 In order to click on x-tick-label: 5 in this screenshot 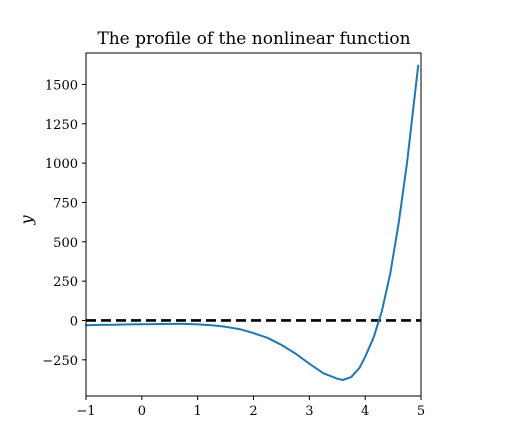, I will do `click(421, 411)`.